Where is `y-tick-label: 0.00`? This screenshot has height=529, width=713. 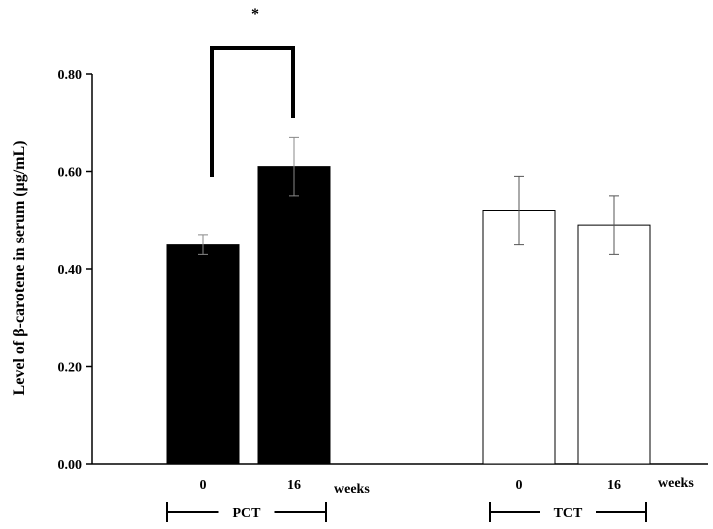 y-tick-label: 0.00 is located at coordinates (70, 465).